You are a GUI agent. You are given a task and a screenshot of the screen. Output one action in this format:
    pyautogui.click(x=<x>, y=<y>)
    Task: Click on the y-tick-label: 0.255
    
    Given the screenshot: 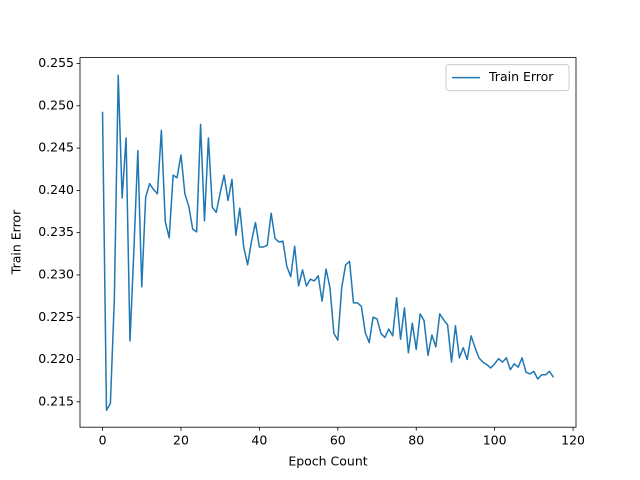 What is the action you would take?
    pyautogui.click(x=56, y=62)
    